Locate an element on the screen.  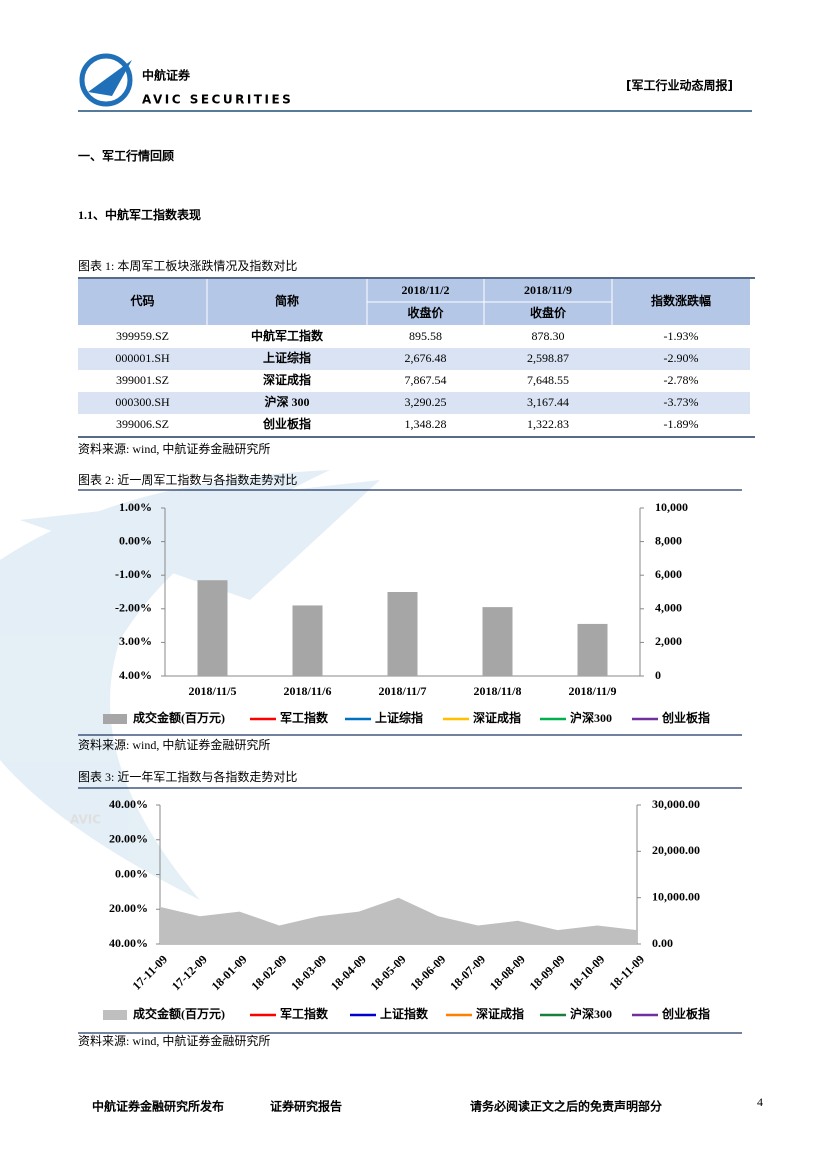
x-tick-label: 18-09-09 is located at coordinates (547, 972).